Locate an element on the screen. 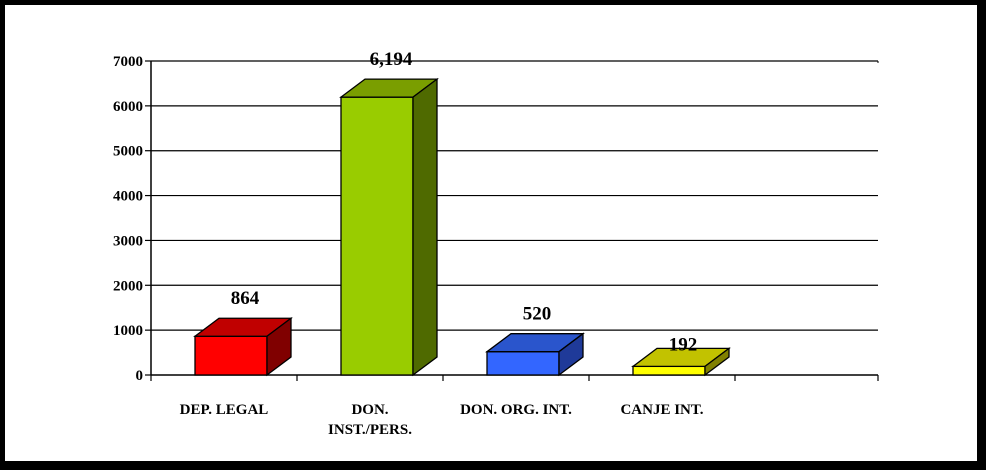 The image size is (986, 470). y-tick-label: 4000 is located at coordinates (128, 197).